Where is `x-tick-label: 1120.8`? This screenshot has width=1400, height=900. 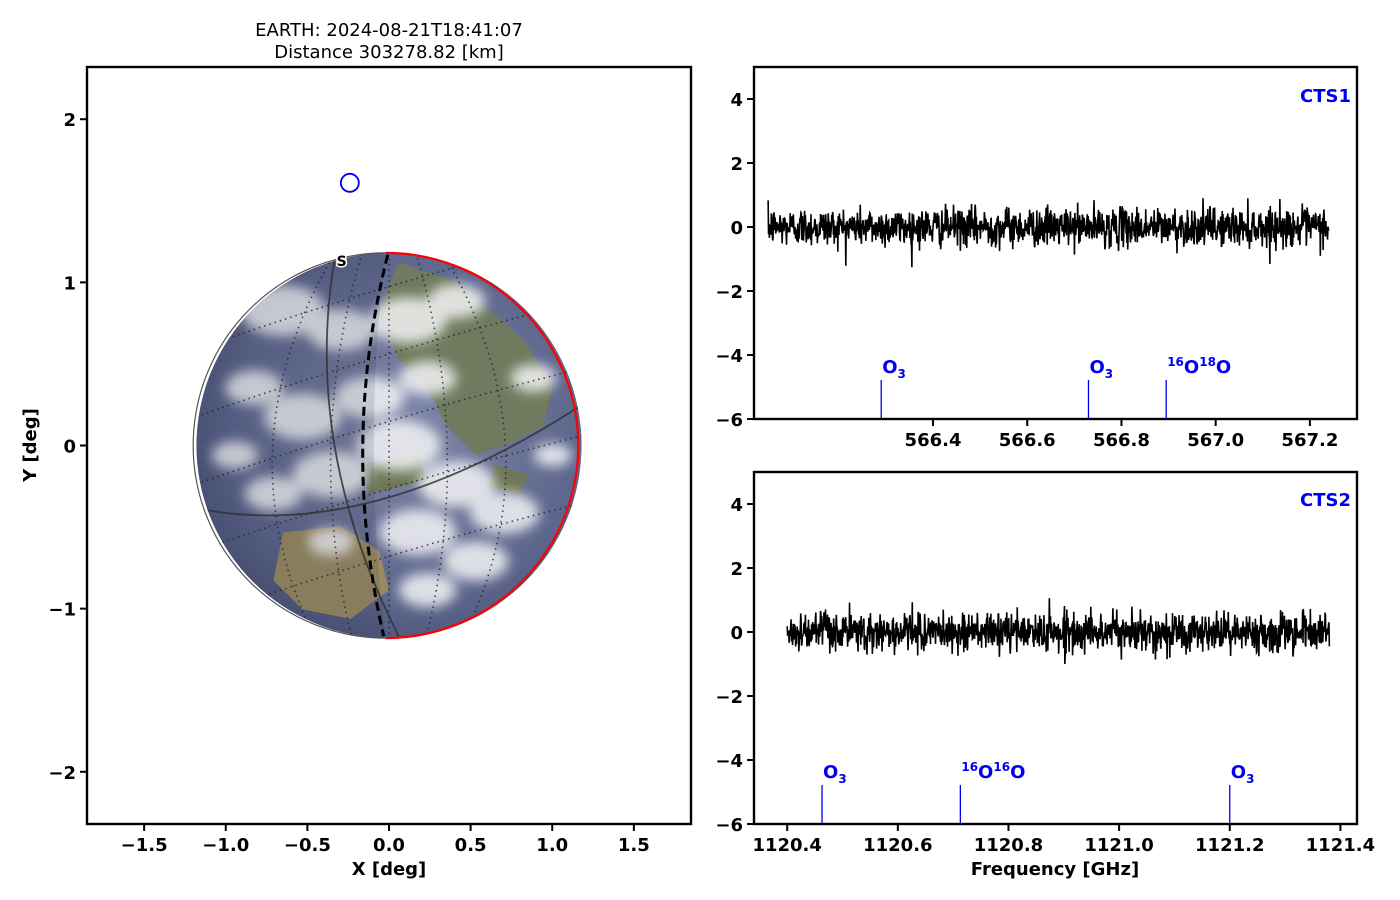
x-tick-label: 1120.8 is located at coordinates (1008, 845).